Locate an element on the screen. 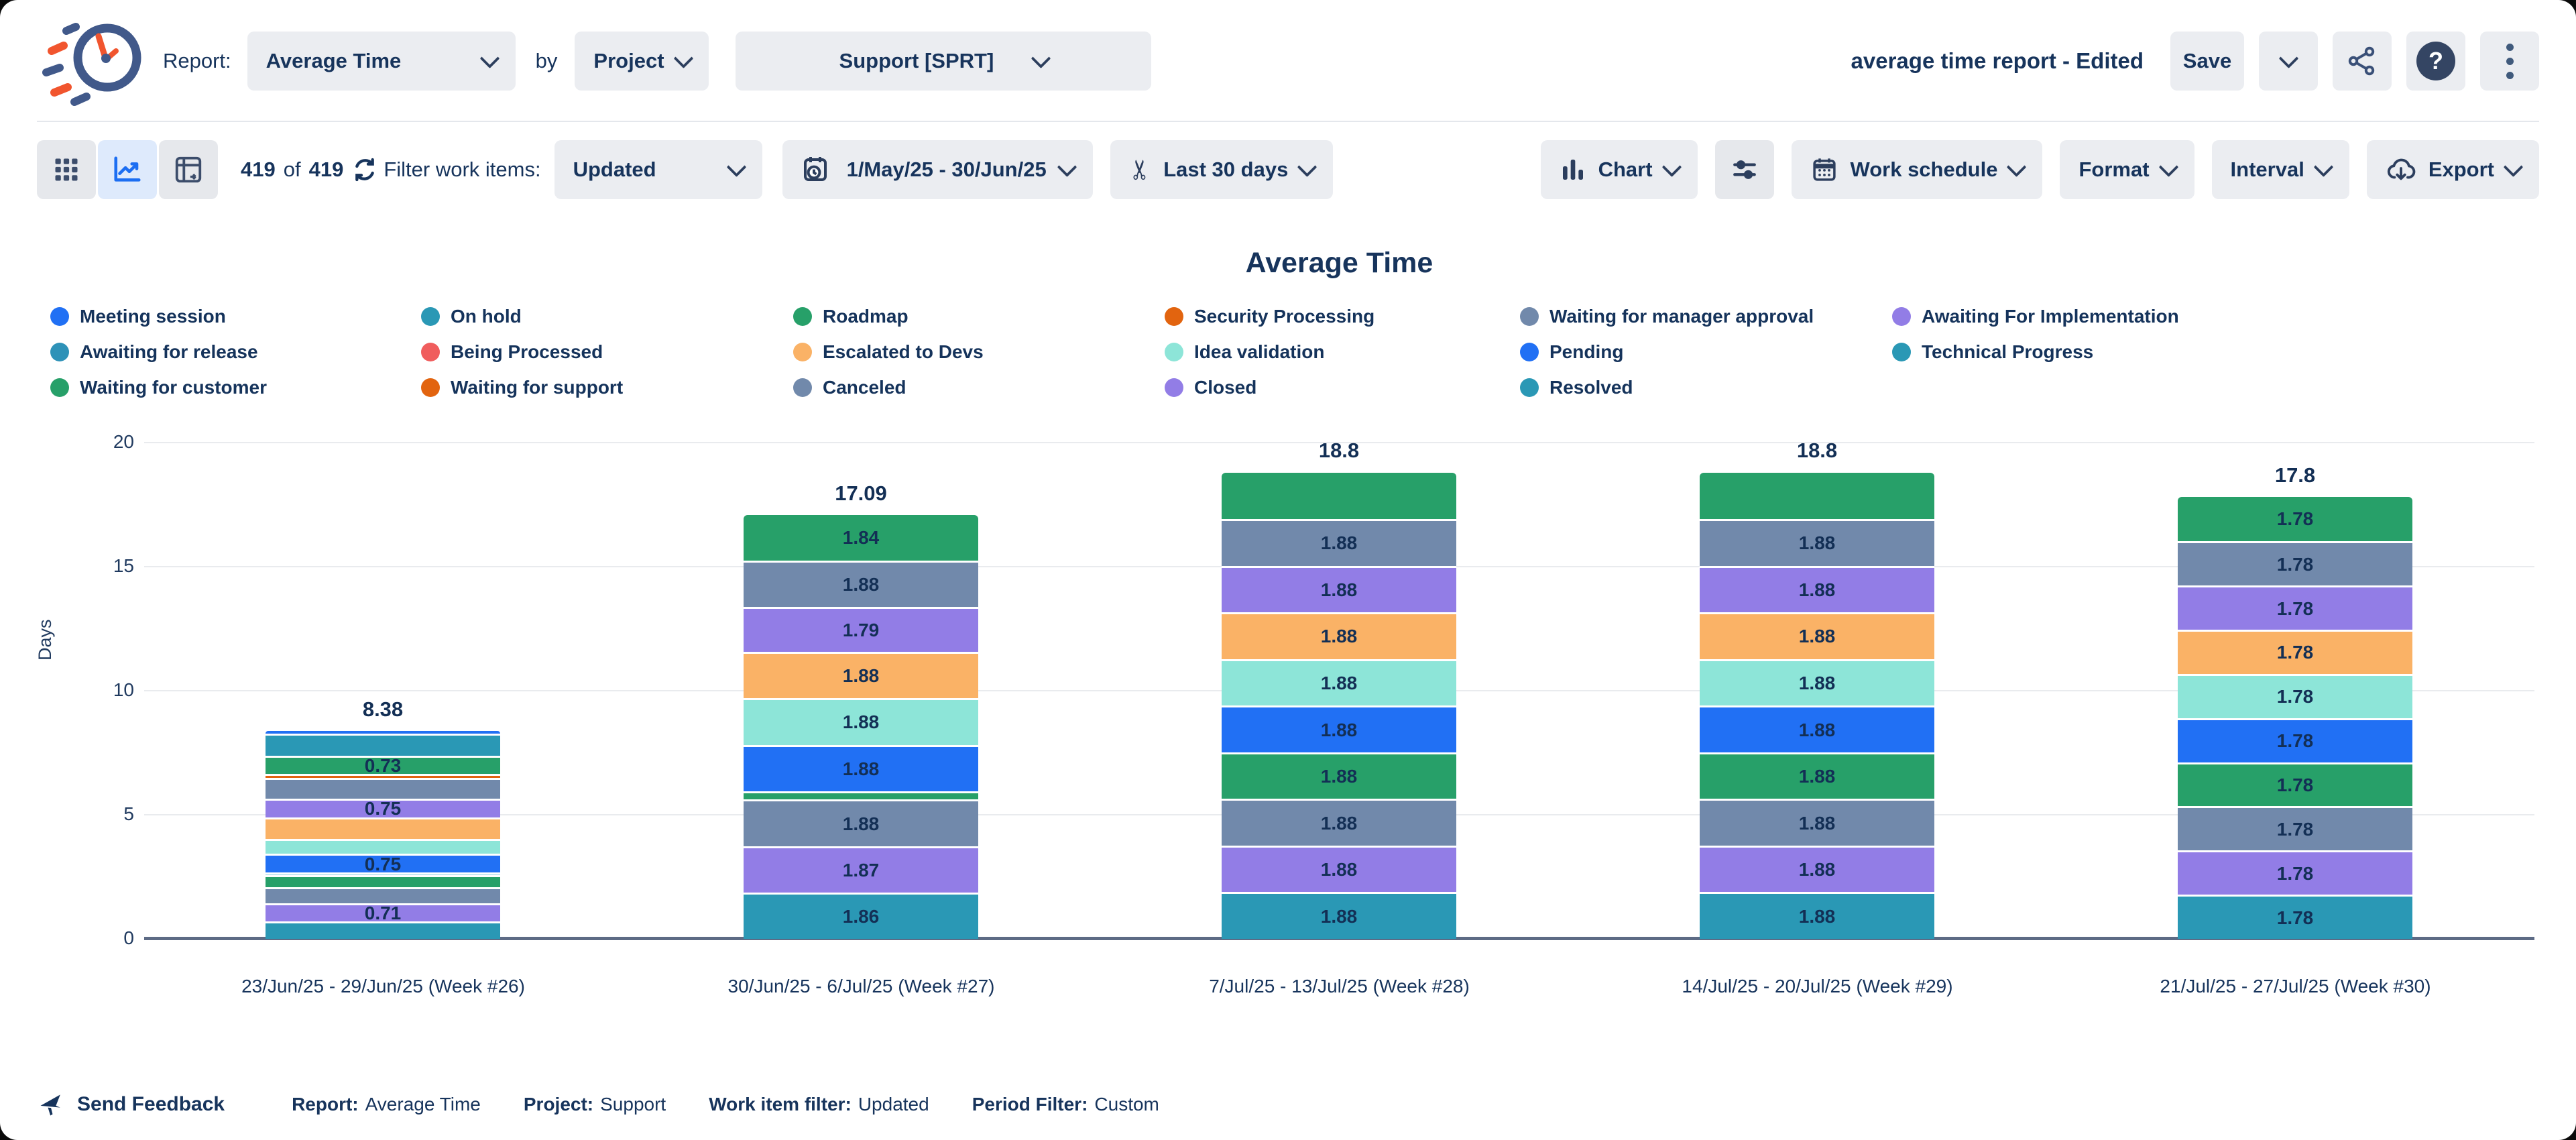 The image size is (2576, 1140). refresh-icon is located at coordinates (364, 169).